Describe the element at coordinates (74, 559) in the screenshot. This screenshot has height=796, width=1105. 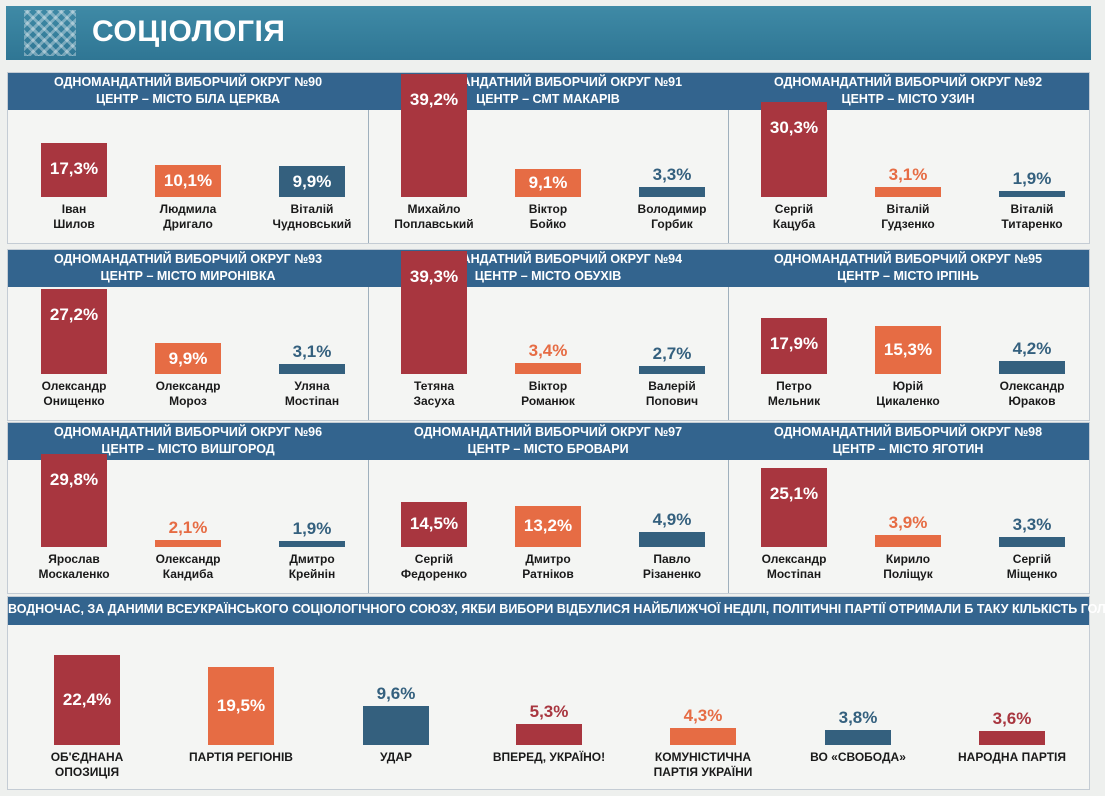
I see `candidate-name-line: Ярослав` at that location.